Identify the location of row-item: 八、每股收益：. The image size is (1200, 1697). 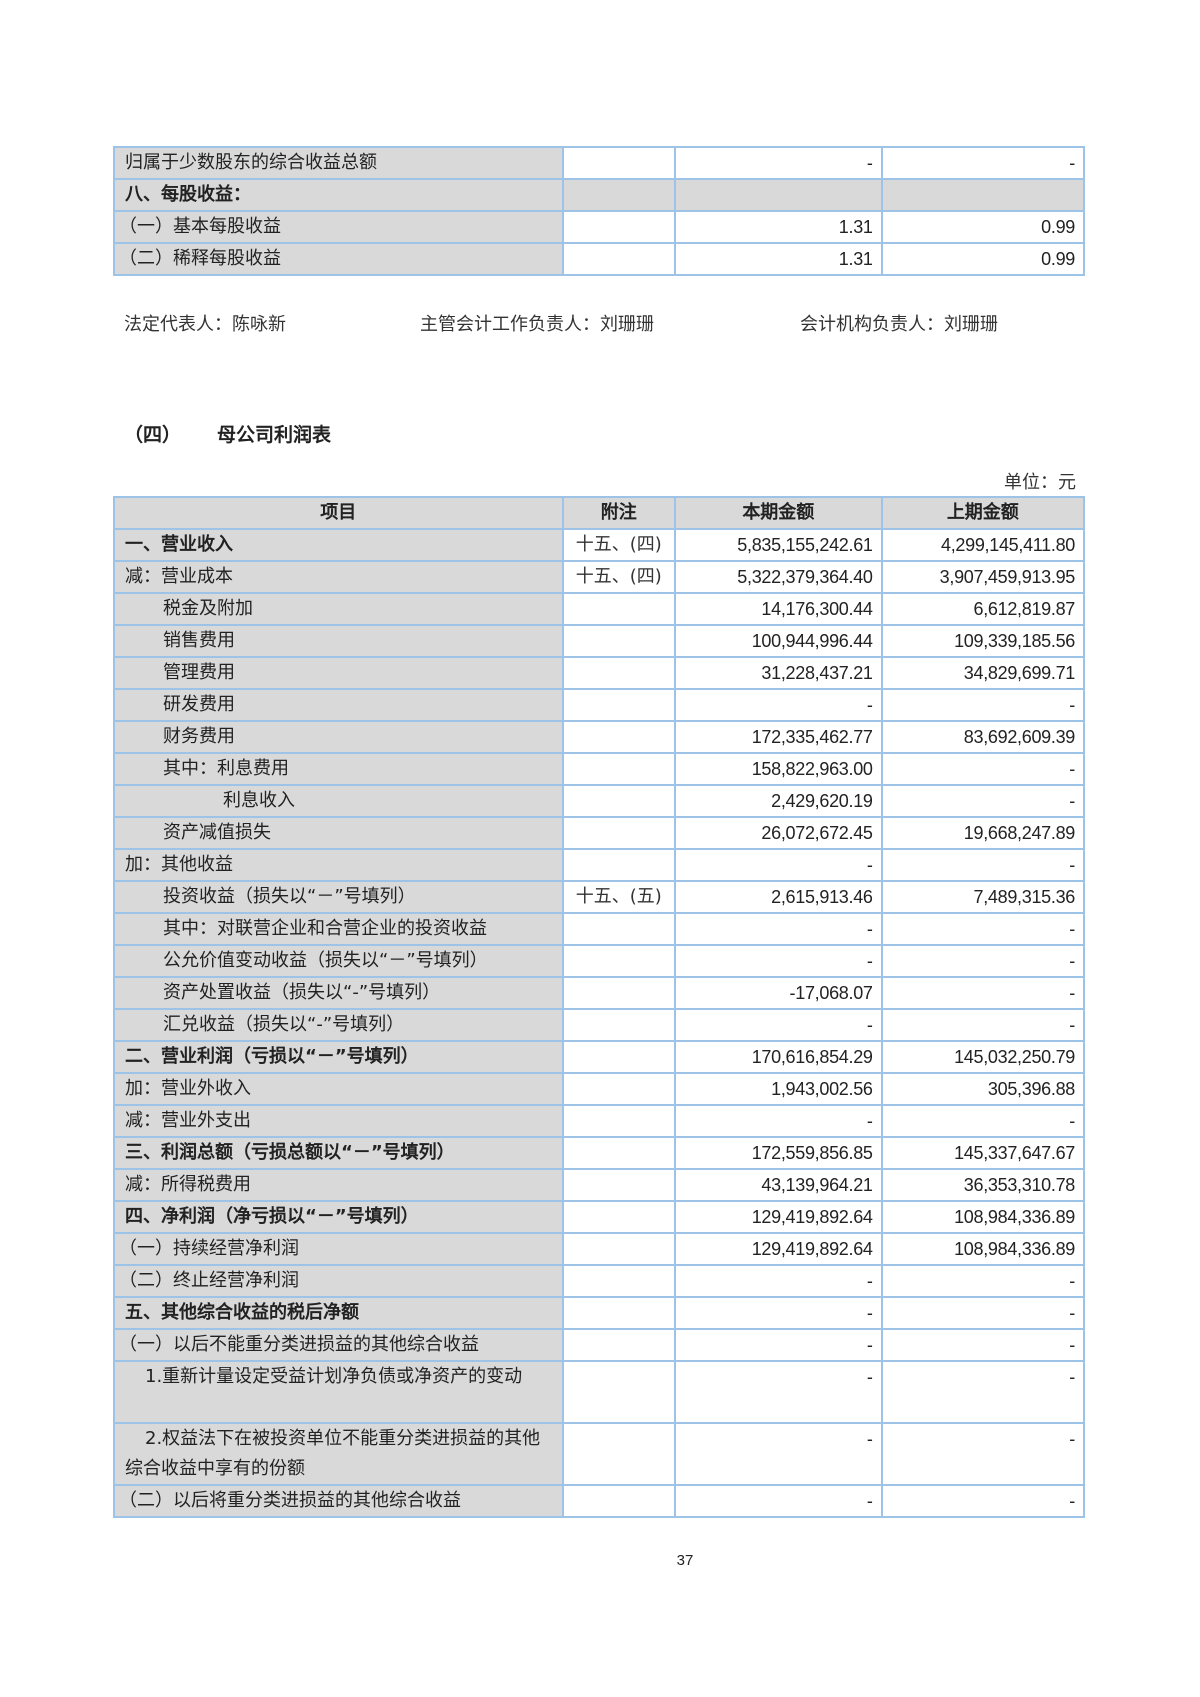
(338, 195).